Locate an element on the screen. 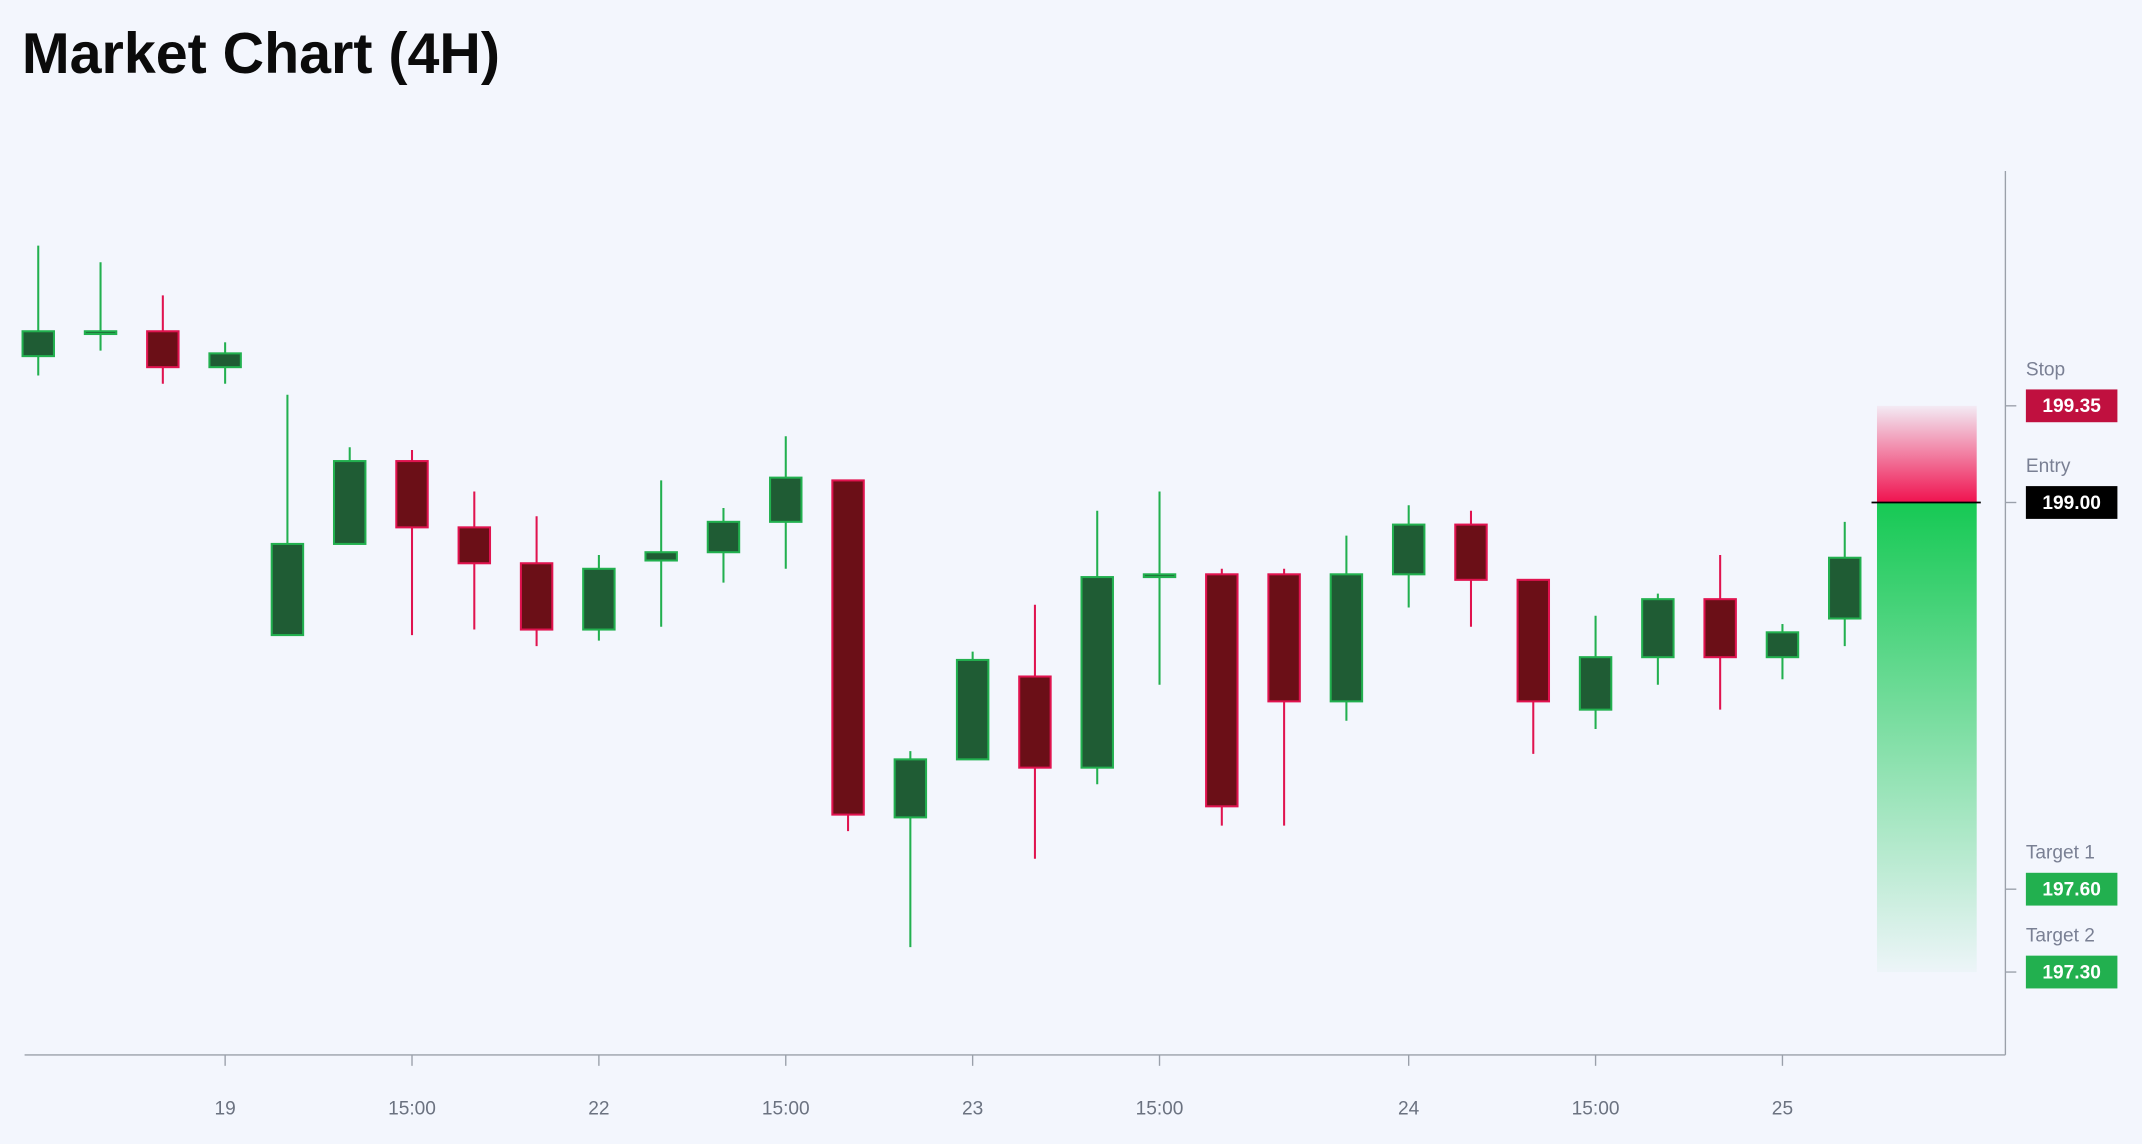 This screenshot has height=1144, width=2142. level-value: 197.60 is located at coordinates (2071, 890).